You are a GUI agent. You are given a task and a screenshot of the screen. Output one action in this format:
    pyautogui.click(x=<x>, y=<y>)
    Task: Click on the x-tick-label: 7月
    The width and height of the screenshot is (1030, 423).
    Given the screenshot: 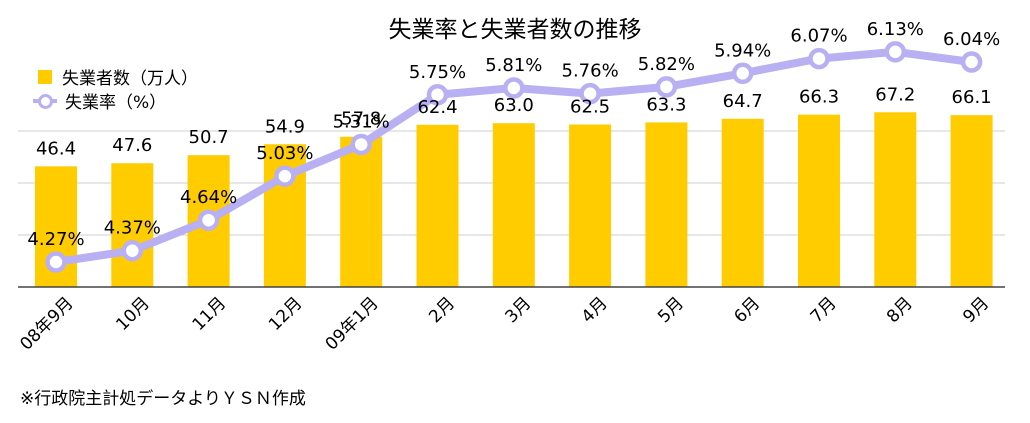 What is the action you would take?
    pyautogui.click(x=824, y=310)
    